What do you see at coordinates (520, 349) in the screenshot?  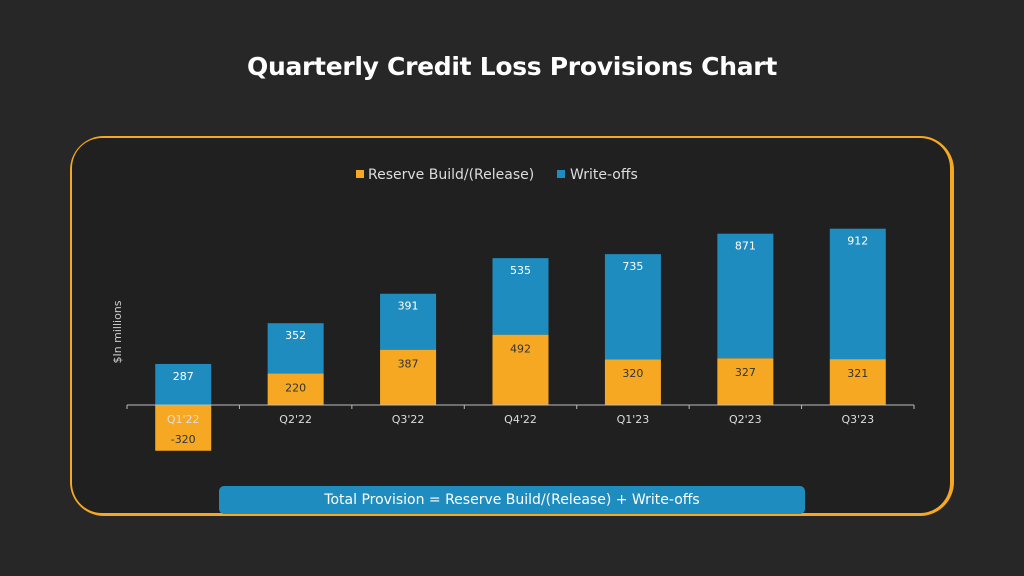 I see `label-reserve-4: 492` at bounding box center [520, 349].